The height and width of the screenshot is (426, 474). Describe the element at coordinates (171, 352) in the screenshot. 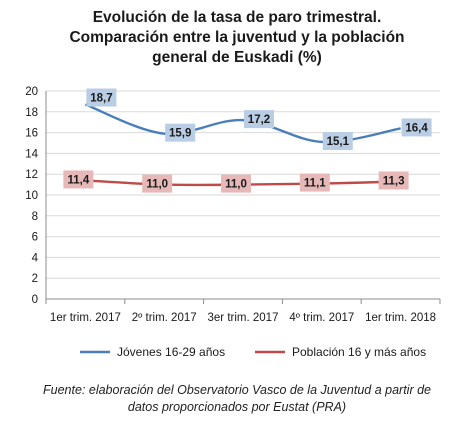

I see `legend-label: Jóvenes 16-29 años` at that location.